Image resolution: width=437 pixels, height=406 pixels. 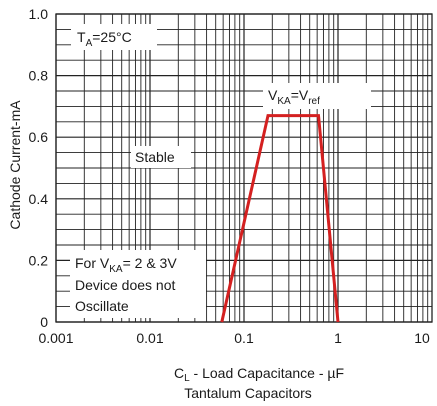 I want to click on x-axis-title-c-subscript: L, so click(x=187, y=378).